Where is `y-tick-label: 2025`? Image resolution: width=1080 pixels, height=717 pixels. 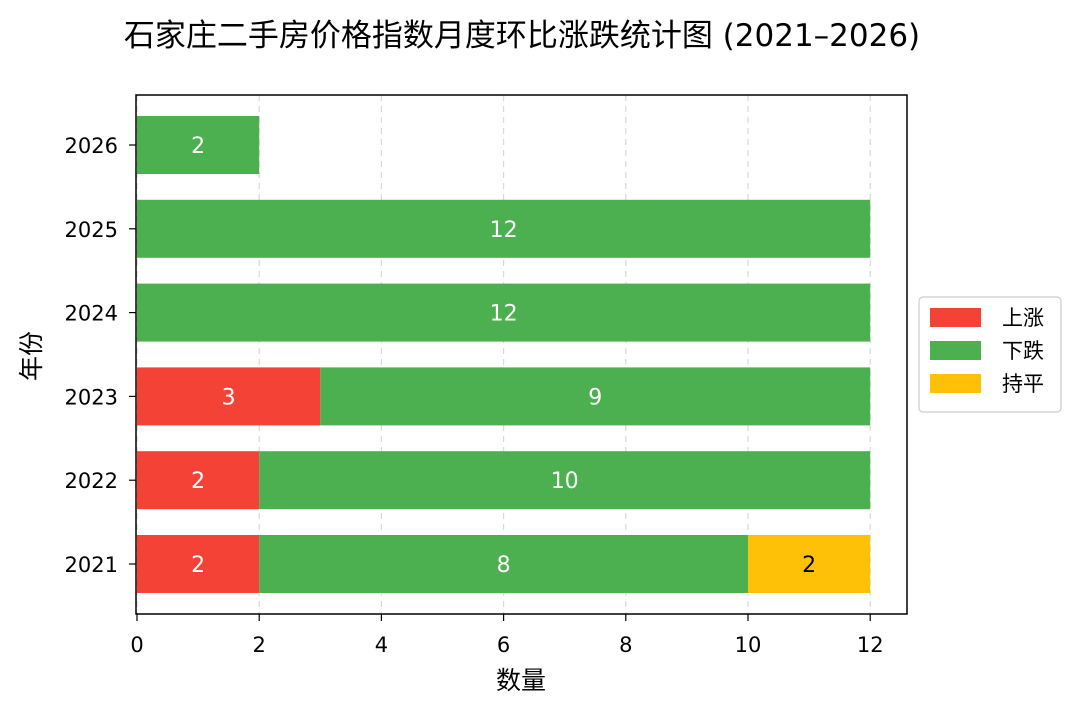 y-tick-label: 2025 is located at coordinates (91, 230).